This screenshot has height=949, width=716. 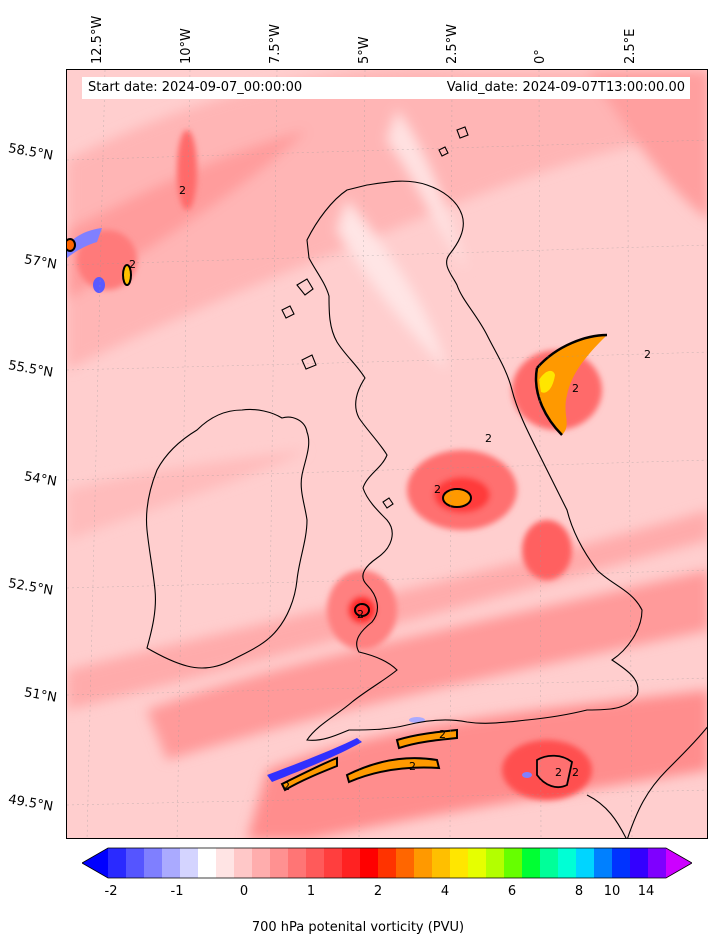 What do you see at coordinates (364, 50) in the screenshot?
I see `lon-label: 5°W` at bounding box center [364, 50].